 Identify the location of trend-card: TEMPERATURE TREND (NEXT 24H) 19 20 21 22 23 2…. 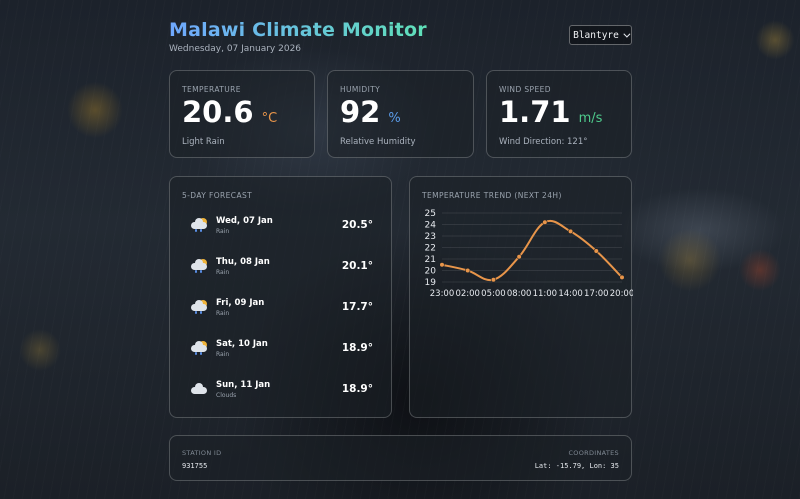
(521, 297).